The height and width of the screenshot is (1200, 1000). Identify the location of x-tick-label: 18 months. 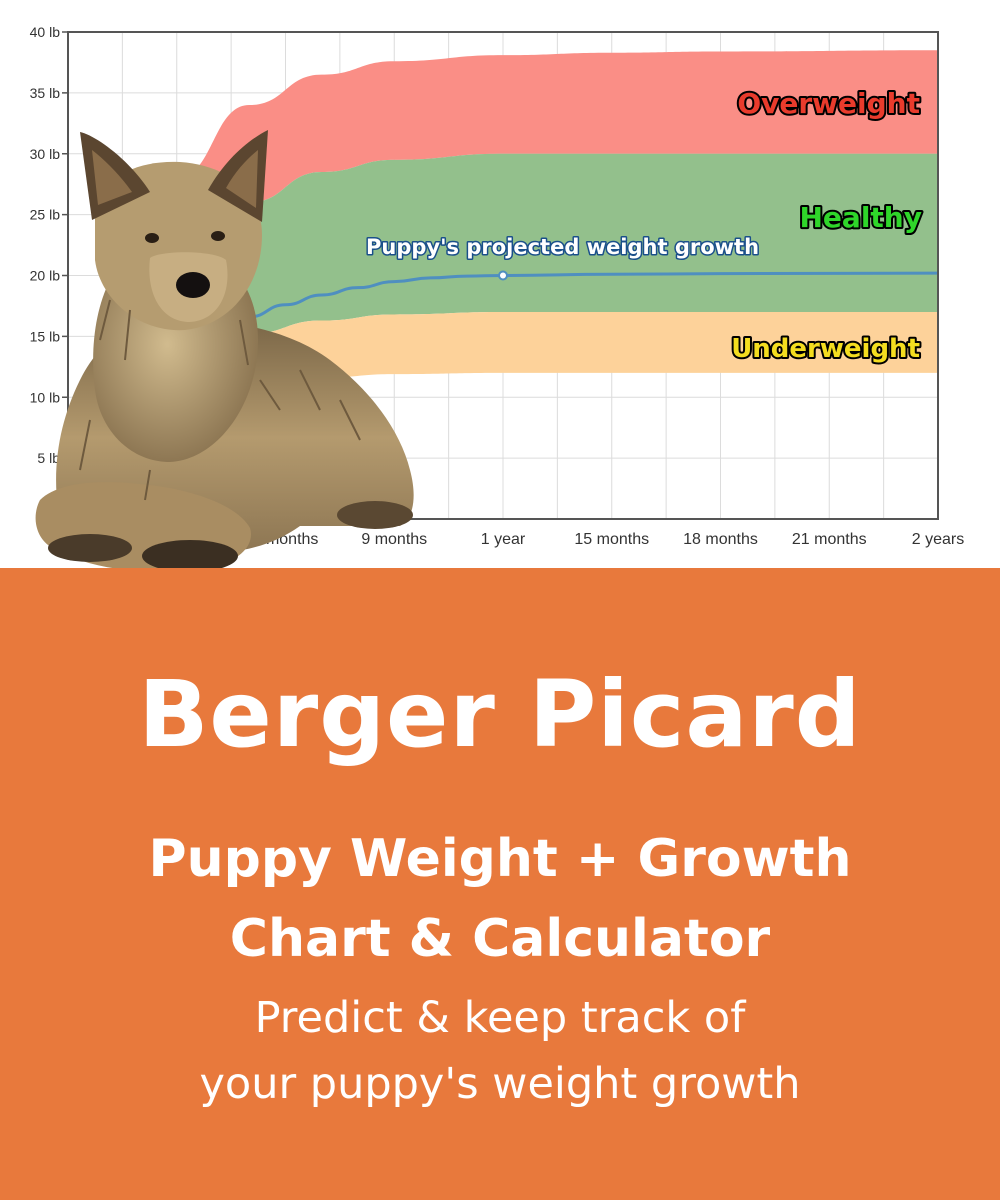
(720, 539).